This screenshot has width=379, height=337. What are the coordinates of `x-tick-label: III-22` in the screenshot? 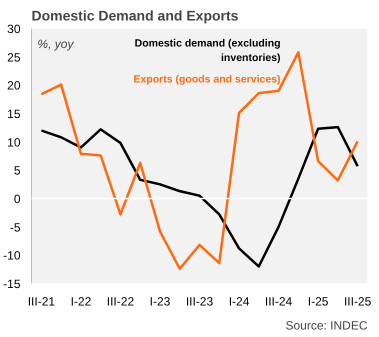 It's located at (120, 301).